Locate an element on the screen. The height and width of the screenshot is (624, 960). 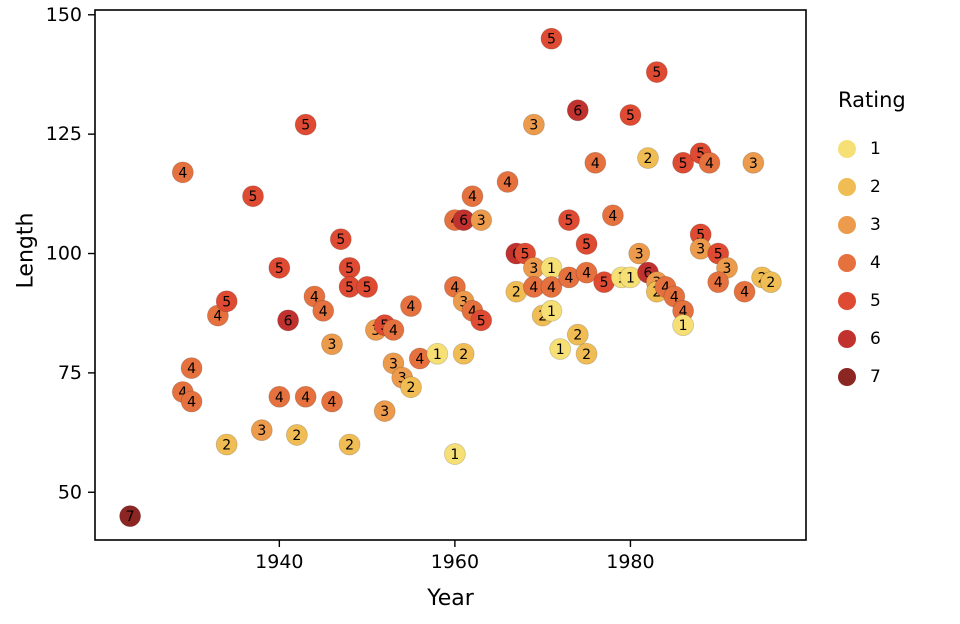
legend: Rating 1 2 3 4 5 6 7 is located at coordinates (898, 242).